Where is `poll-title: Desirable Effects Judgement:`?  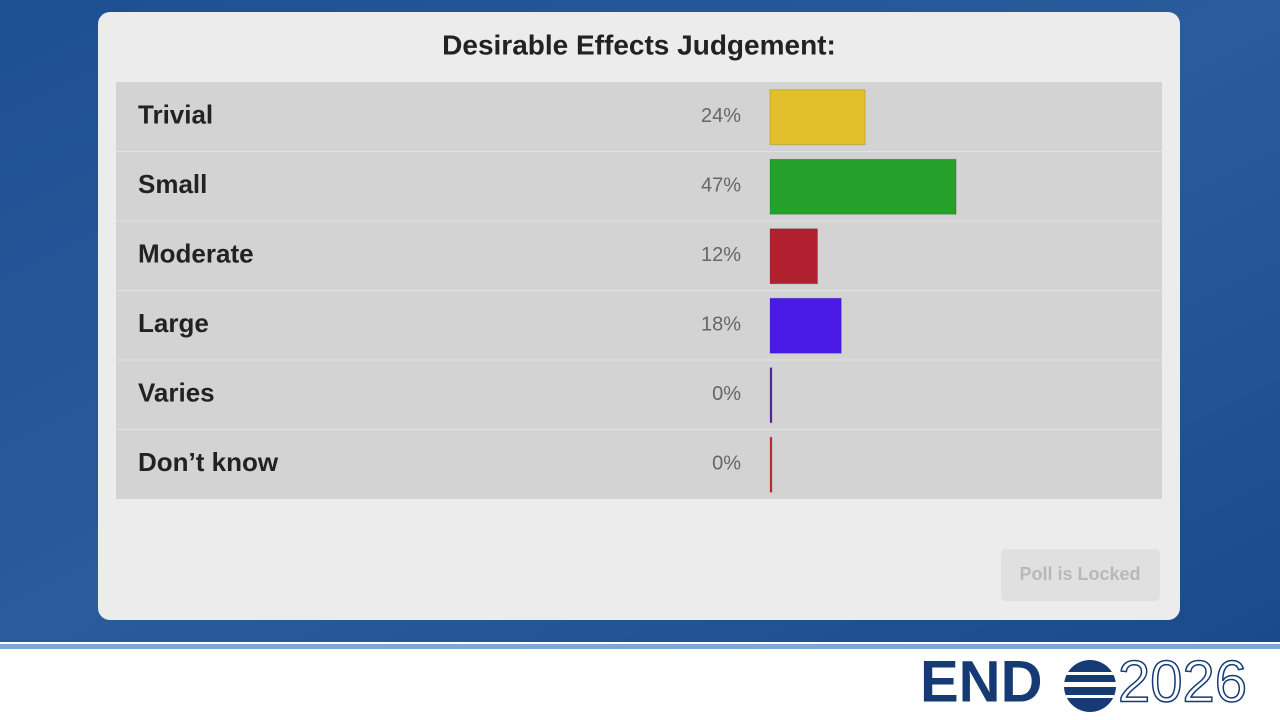 poll-title: Desirable Effects Judgement: is located at coordinates (639, 44).